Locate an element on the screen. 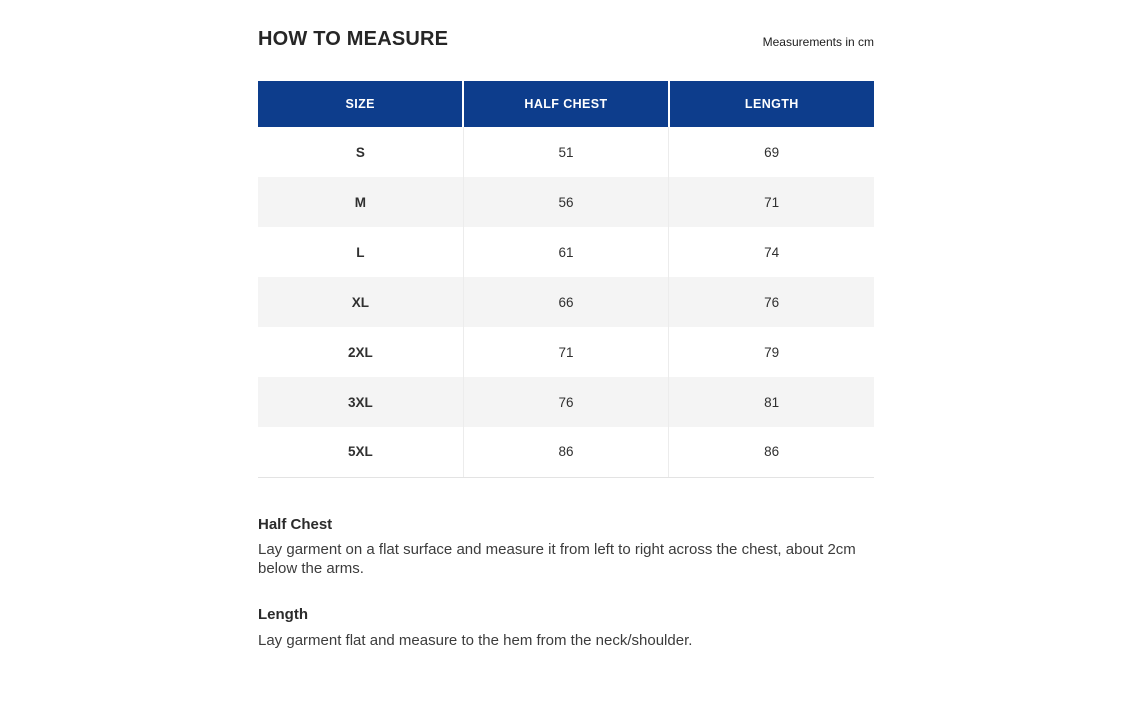 The image size is (1132, 713). half-chest-cell: 51 is located at coordinates (566, 152).